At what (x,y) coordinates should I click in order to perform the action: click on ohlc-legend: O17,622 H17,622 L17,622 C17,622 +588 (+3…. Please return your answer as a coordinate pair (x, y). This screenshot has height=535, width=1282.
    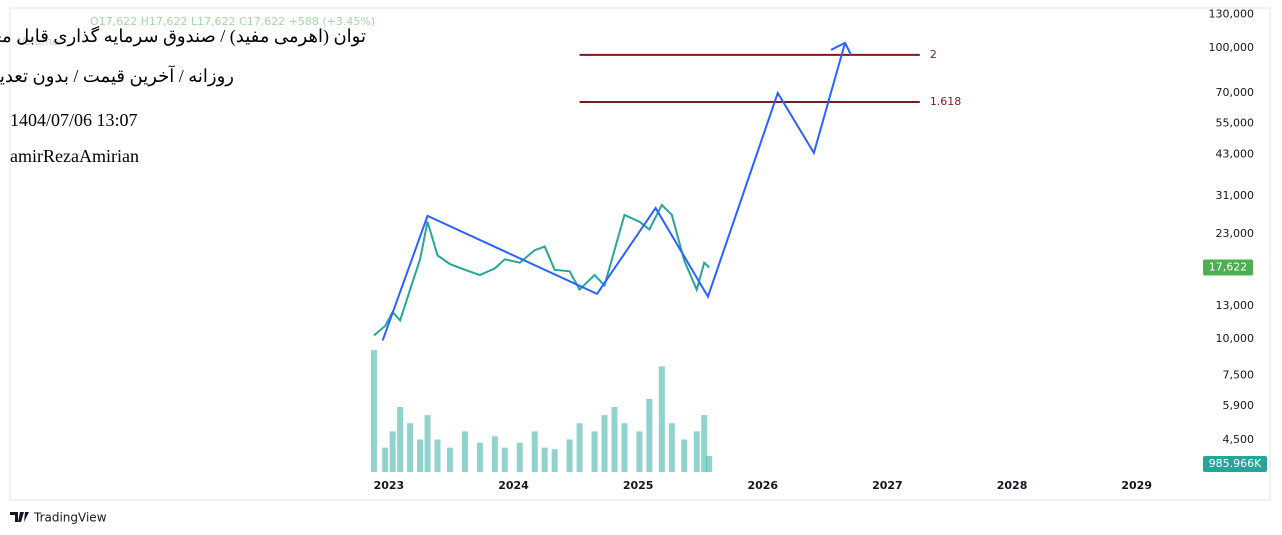
    Looking at the image, I should click on (232, 21).